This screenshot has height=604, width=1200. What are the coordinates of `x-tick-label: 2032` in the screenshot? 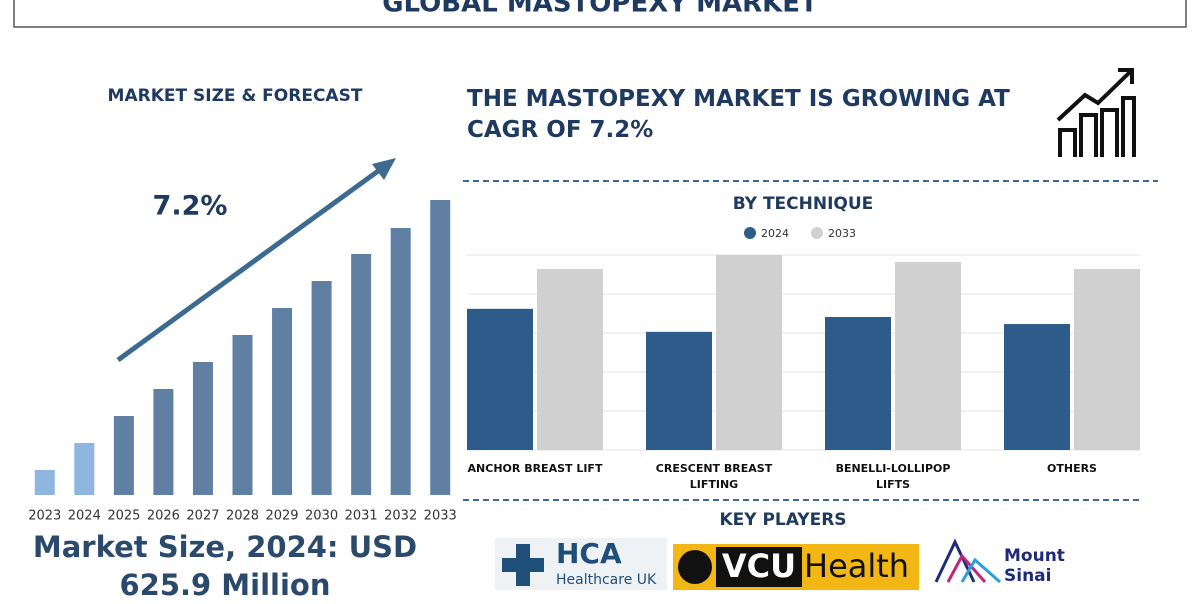 It's located at (400, 516).